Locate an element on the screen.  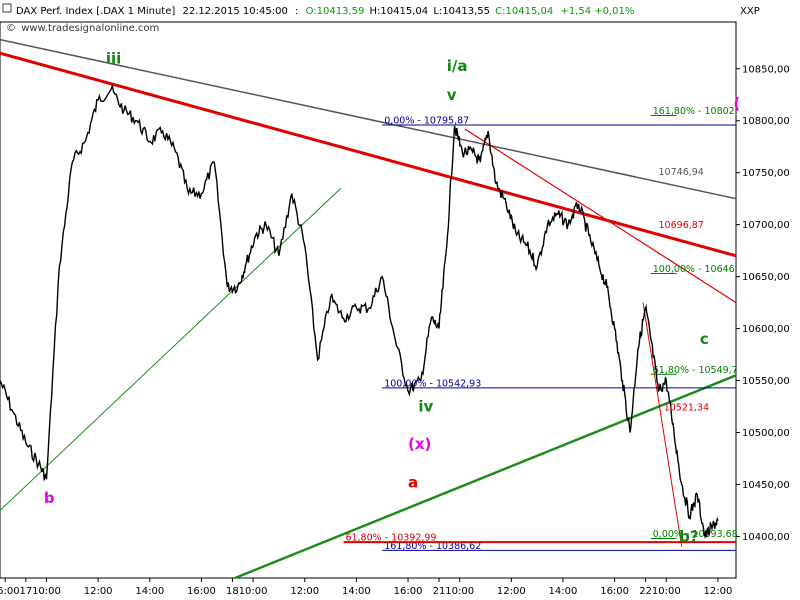
y-tick-label: 10550,00 is located at coordinates (766, 381).